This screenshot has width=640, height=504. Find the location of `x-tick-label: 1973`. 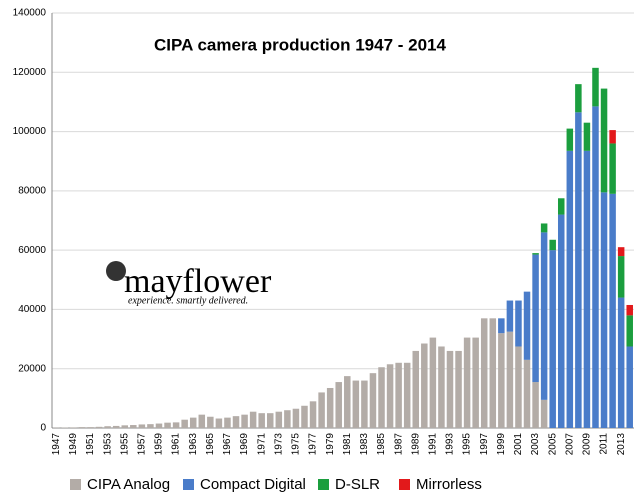

x-tick-label: 1973 is located at coordinates (278, 444).